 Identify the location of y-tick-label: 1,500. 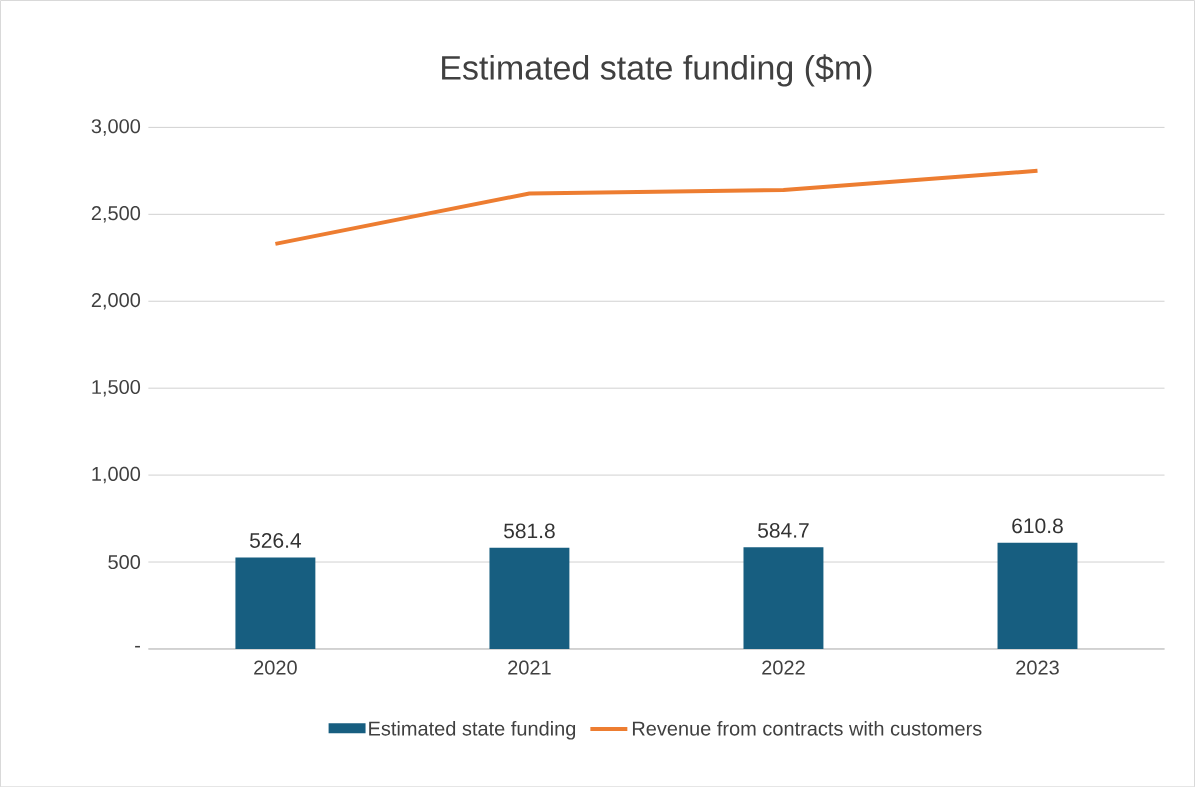
(116, 388).